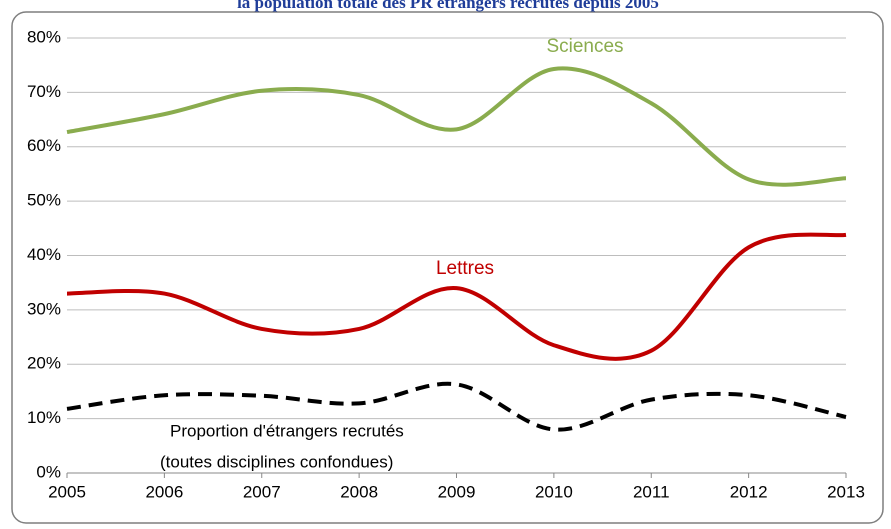 The image size is (891, 529). Describe the element at coordinates (164, 491) in the screenshot. I see `x-tick-label: 2006` at that location.